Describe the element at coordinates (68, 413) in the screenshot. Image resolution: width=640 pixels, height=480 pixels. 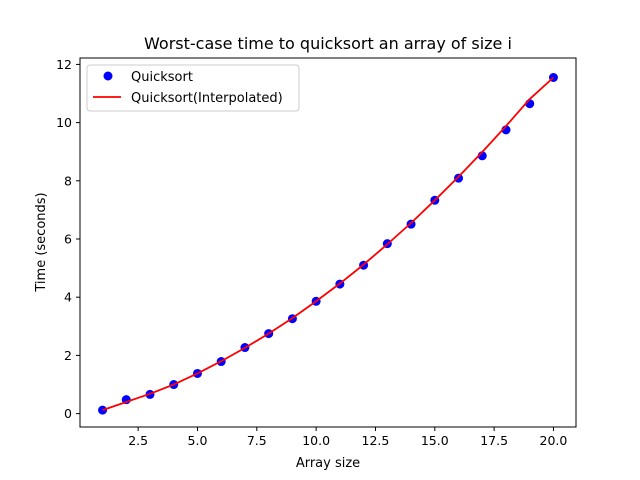
I see `y-tick-label: 0` at that location.